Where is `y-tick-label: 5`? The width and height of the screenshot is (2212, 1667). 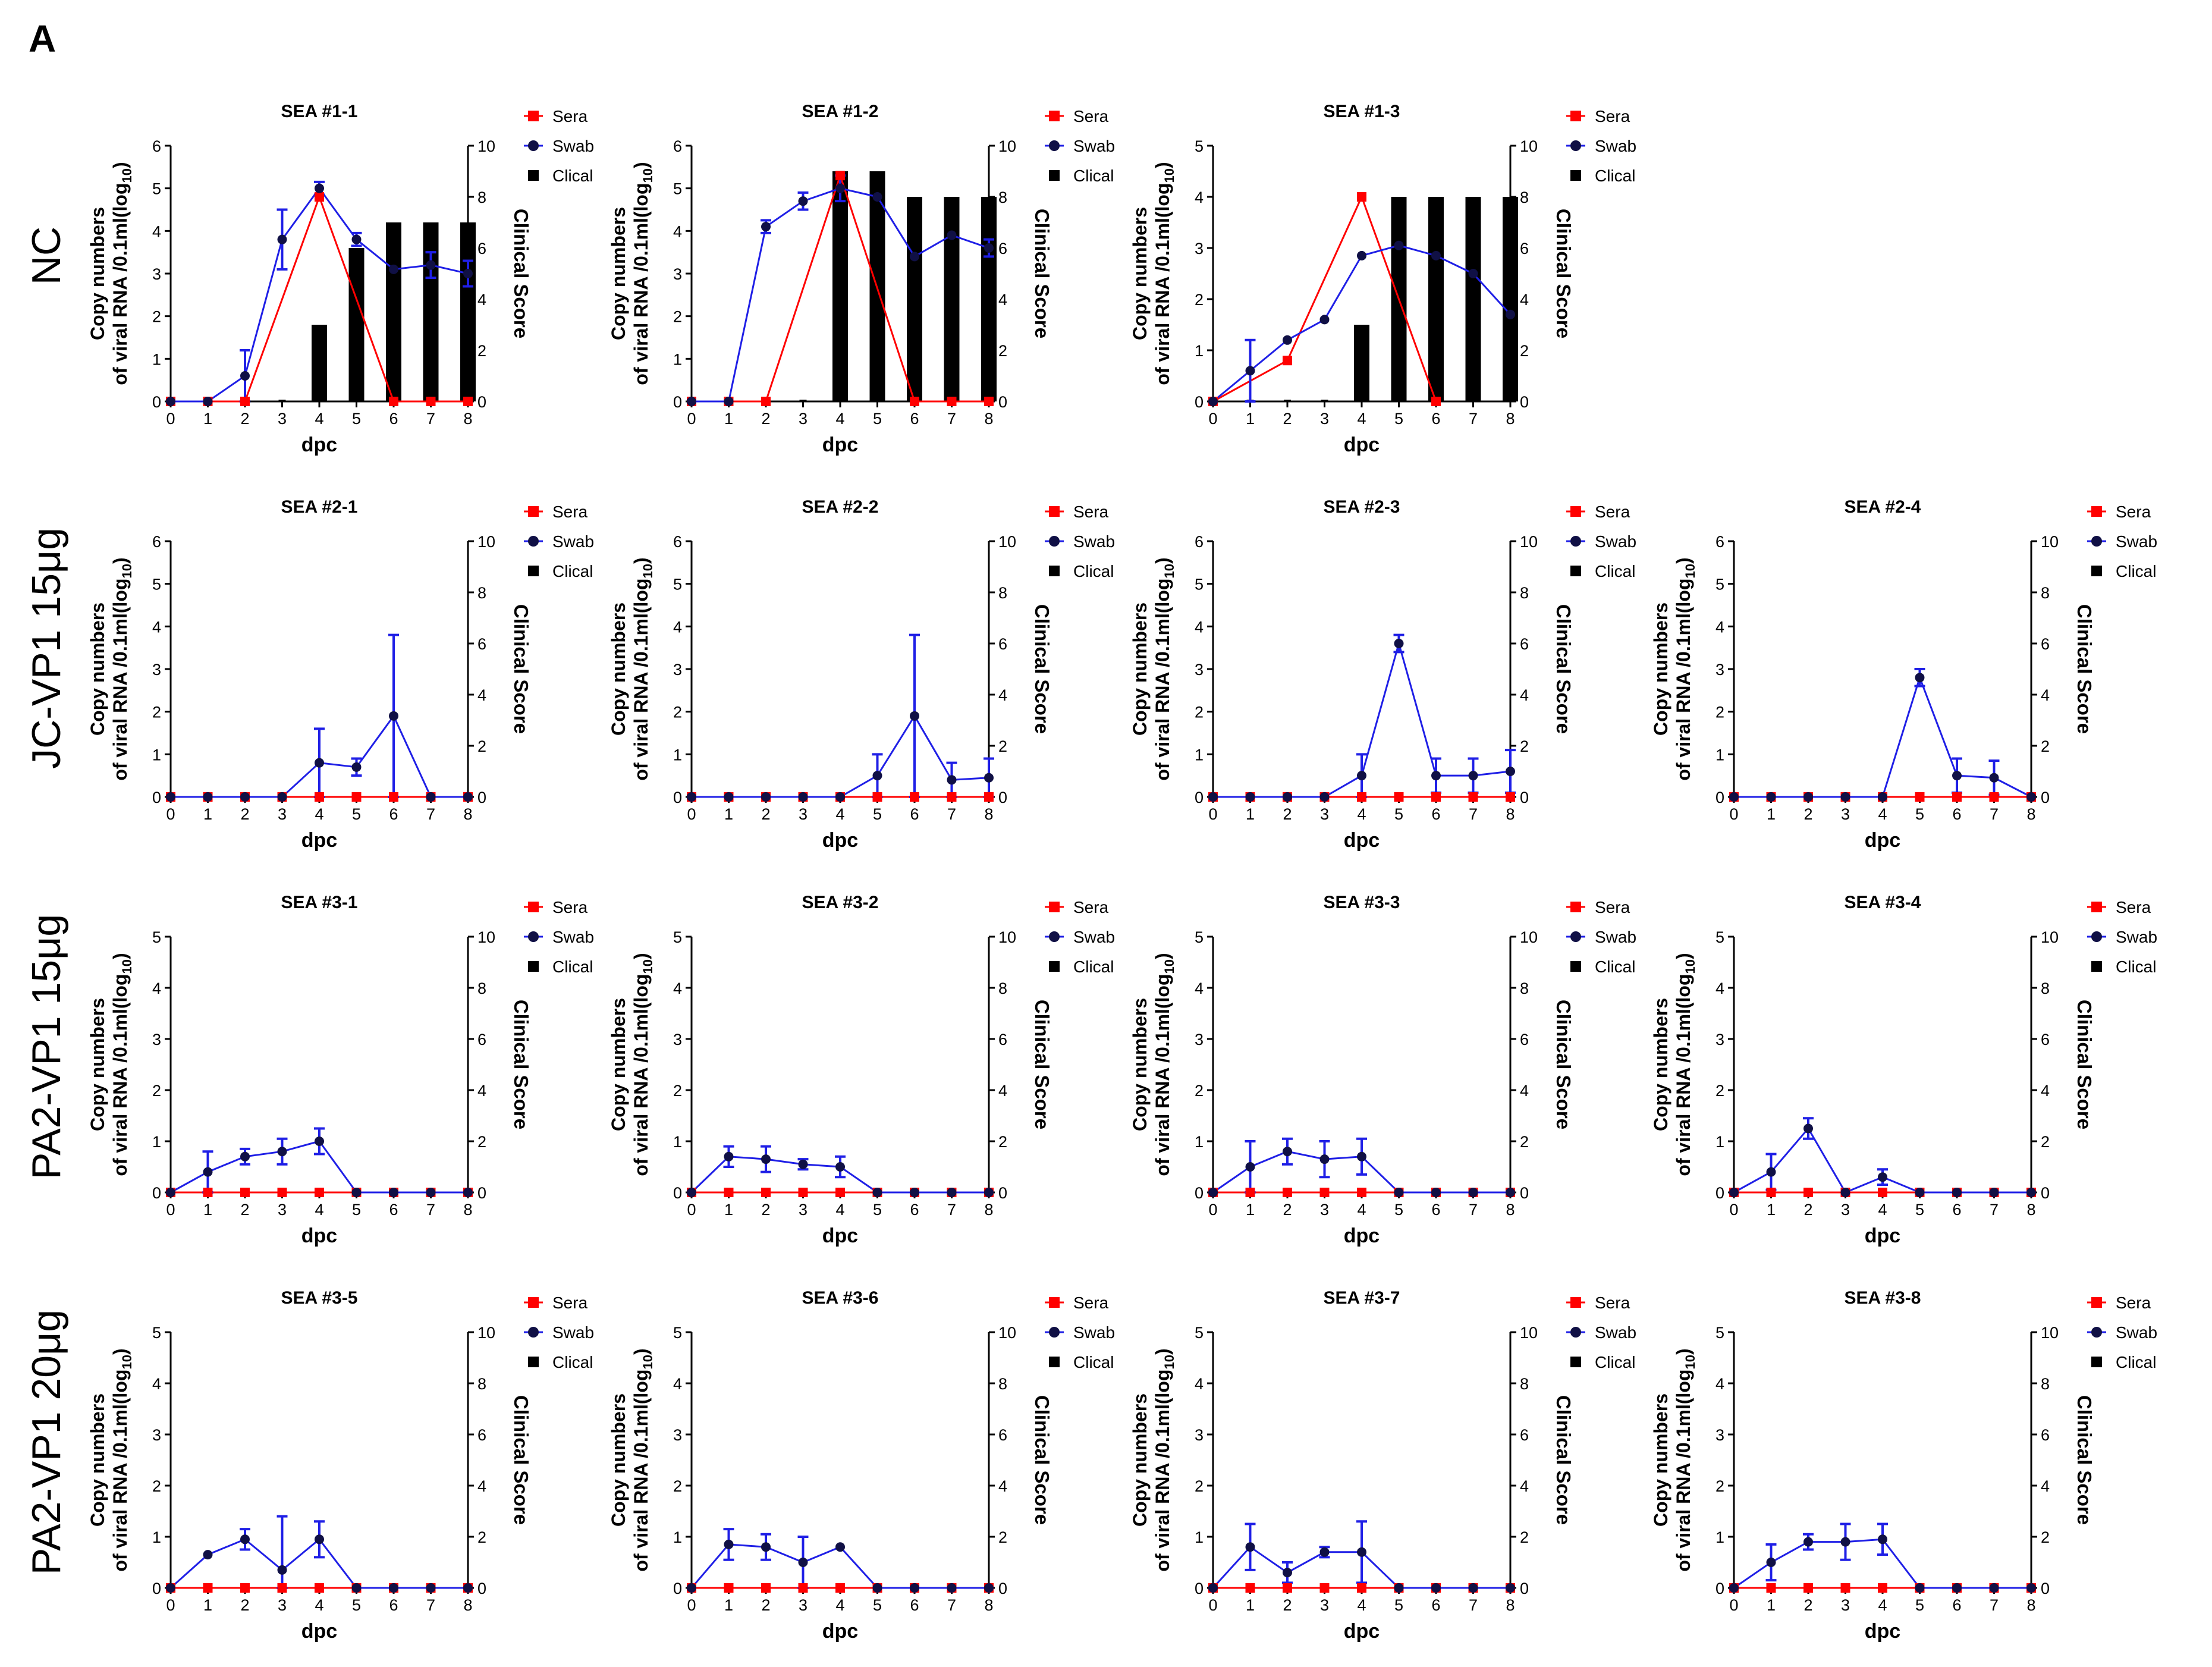 y-tick-label: 5 is located at coordinates (677, 937).